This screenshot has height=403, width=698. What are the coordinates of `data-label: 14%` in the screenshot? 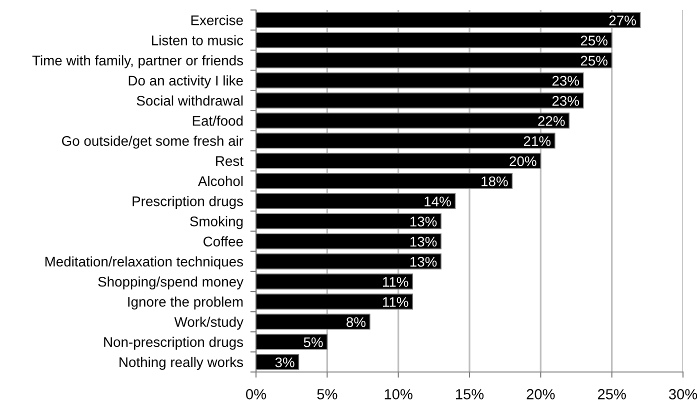 It's located at (437, 201).